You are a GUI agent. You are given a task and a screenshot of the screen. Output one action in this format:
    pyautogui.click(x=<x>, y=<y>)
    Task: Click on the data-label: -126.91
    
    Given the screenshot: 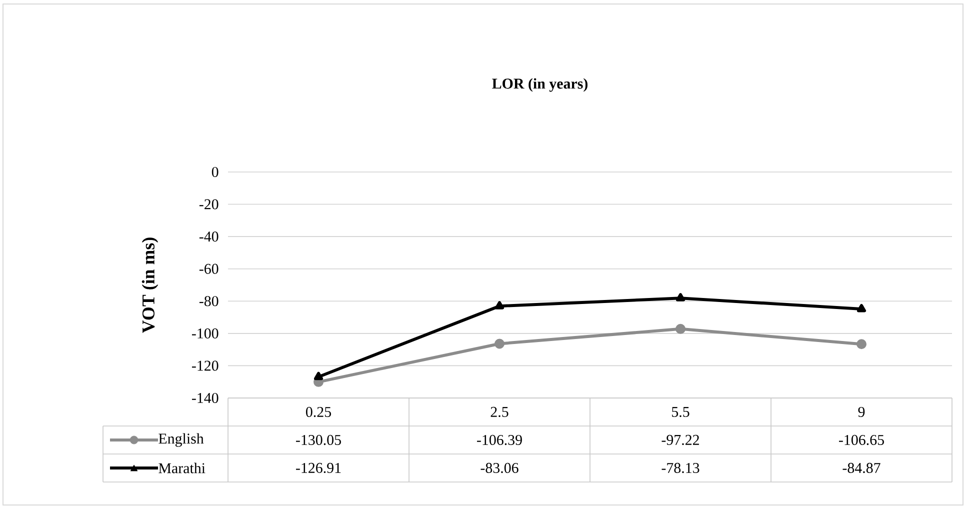 What is the action you would take?
    pyautogui.click(x=318, y=468)
    